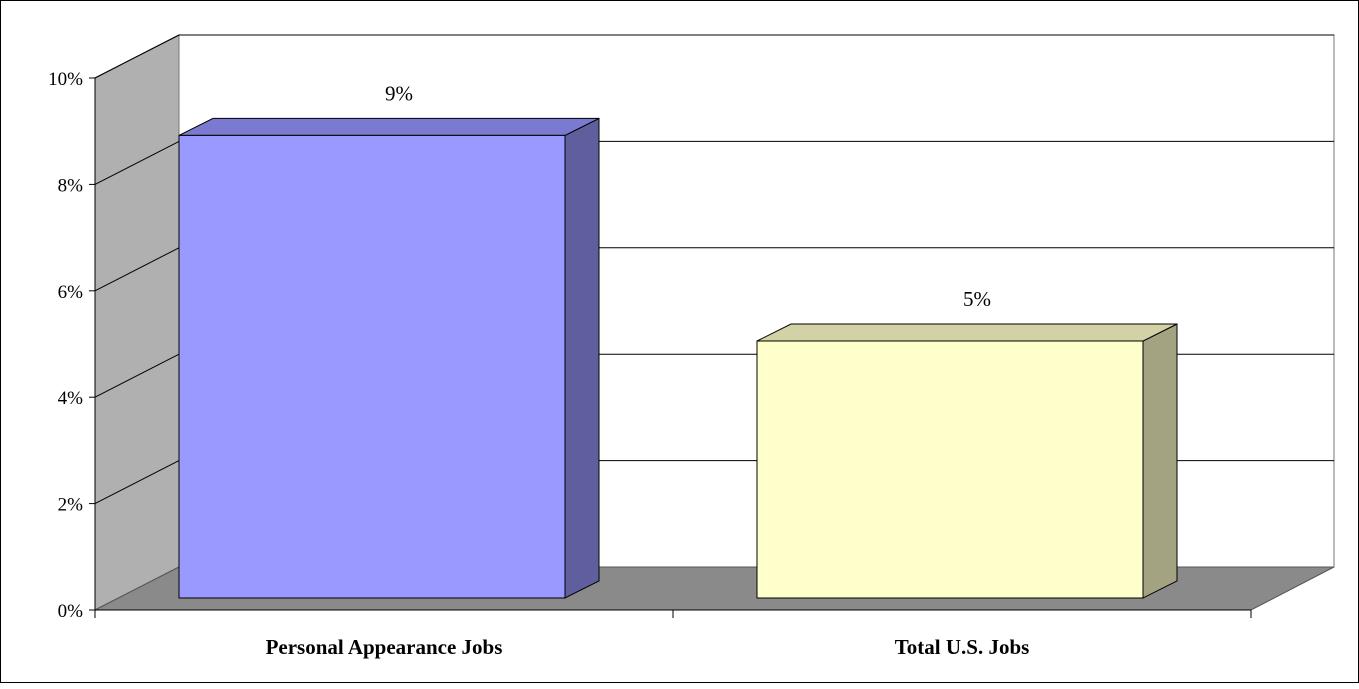 The image size is (1359, 689). I want to click on y-tick-label: 2%, so click(71, 505).